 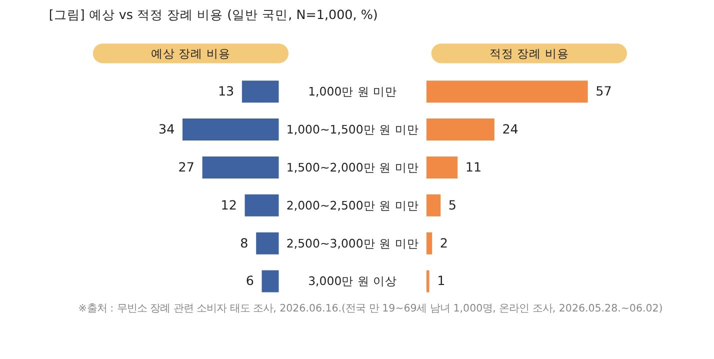 I want to click on data-label: 2, so click(x=444, y=242).